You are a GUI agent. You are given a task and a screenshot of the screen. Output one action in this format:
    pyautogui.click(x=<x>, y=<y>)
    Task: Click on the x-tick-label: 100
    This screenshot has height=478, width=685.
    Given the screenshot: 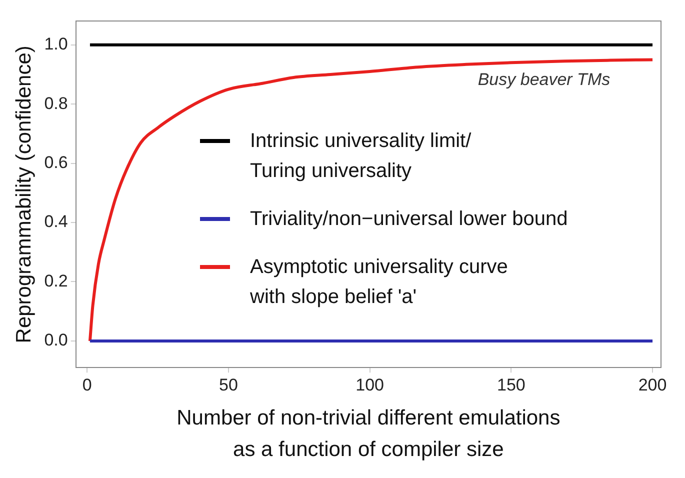 What is the action you would take?
    pyautogui.click(x=370, y=384)
    